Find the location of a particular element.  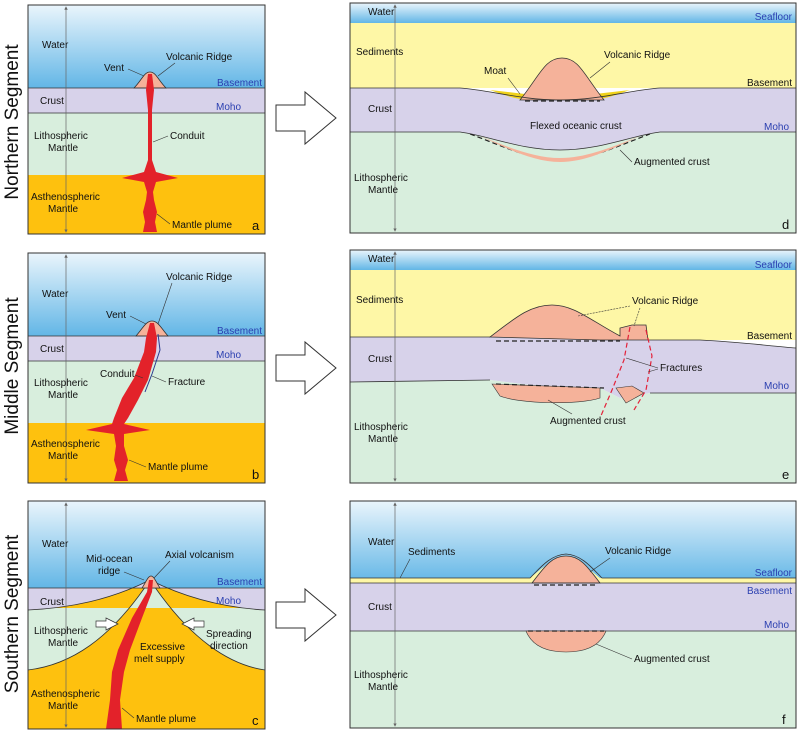

segment-label-middle: Middle Segment is located at coordinates (12, 366).